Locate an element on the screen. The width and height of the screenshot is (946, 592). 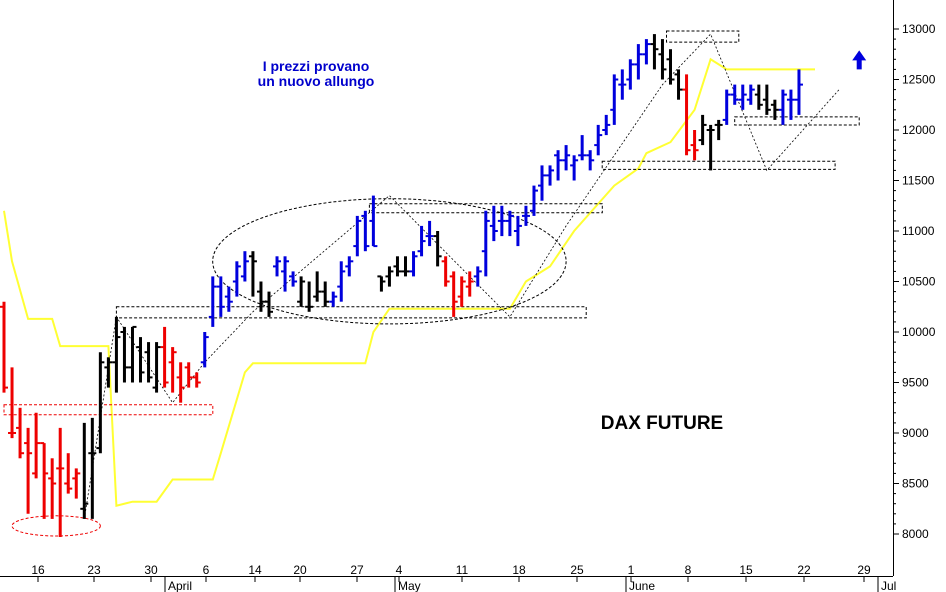
y-tick-label: 12500 is located at coordinates (919, 80).